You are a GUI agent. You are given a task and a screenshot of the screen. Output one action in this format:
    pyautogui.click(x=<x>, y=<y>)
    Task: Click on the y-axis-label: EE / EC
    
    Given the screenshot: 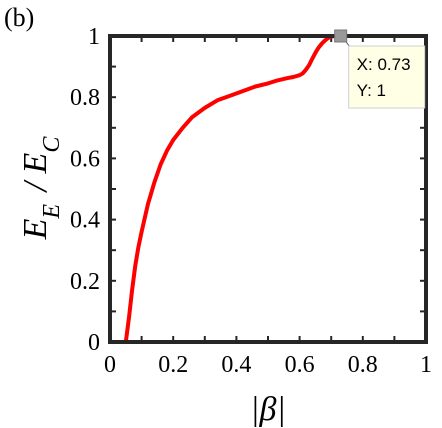 What is the action you would take?
    pyautogui.click(x=41, y=188)
    